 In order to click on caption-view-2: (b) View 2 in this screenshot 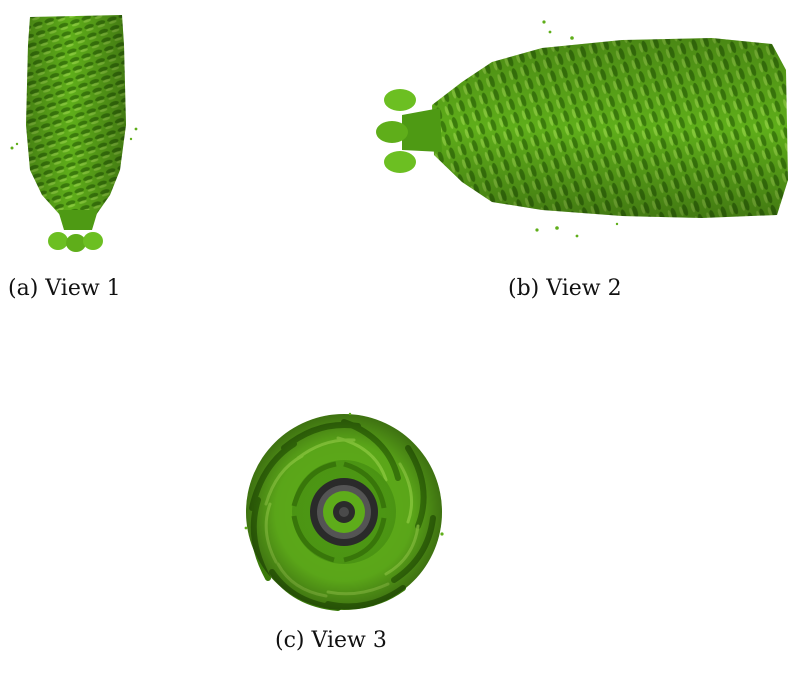, I will do `click(565, 288)`.